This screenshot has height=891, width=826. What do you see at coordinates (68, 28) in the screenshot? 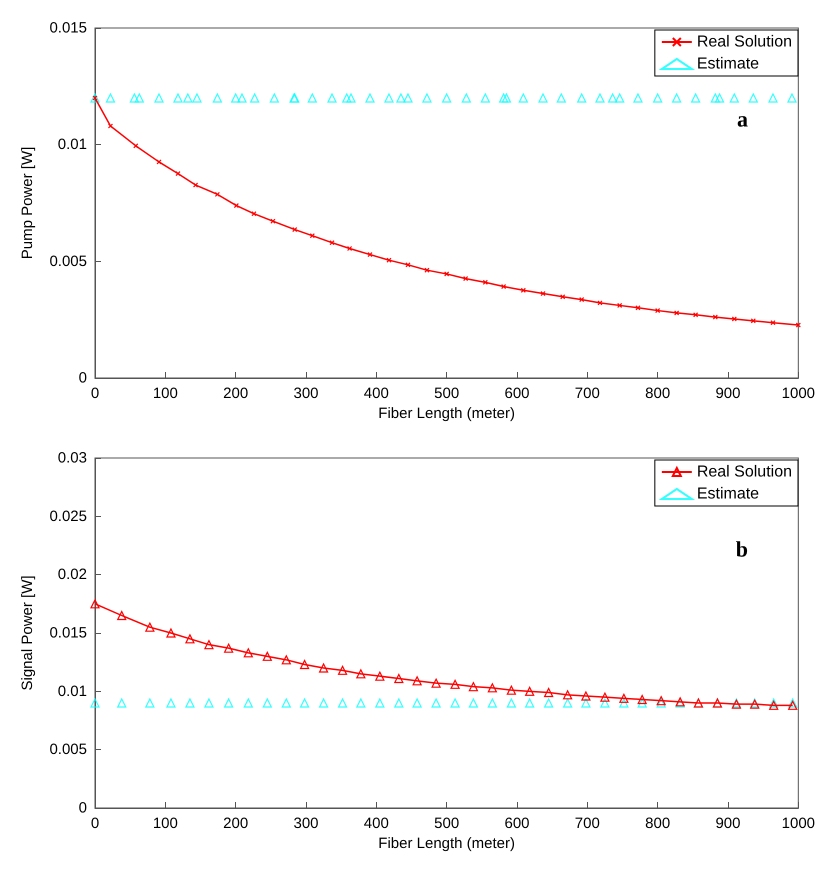
I see `y-tick-label: 0.015` at bounding box center [68, 28].